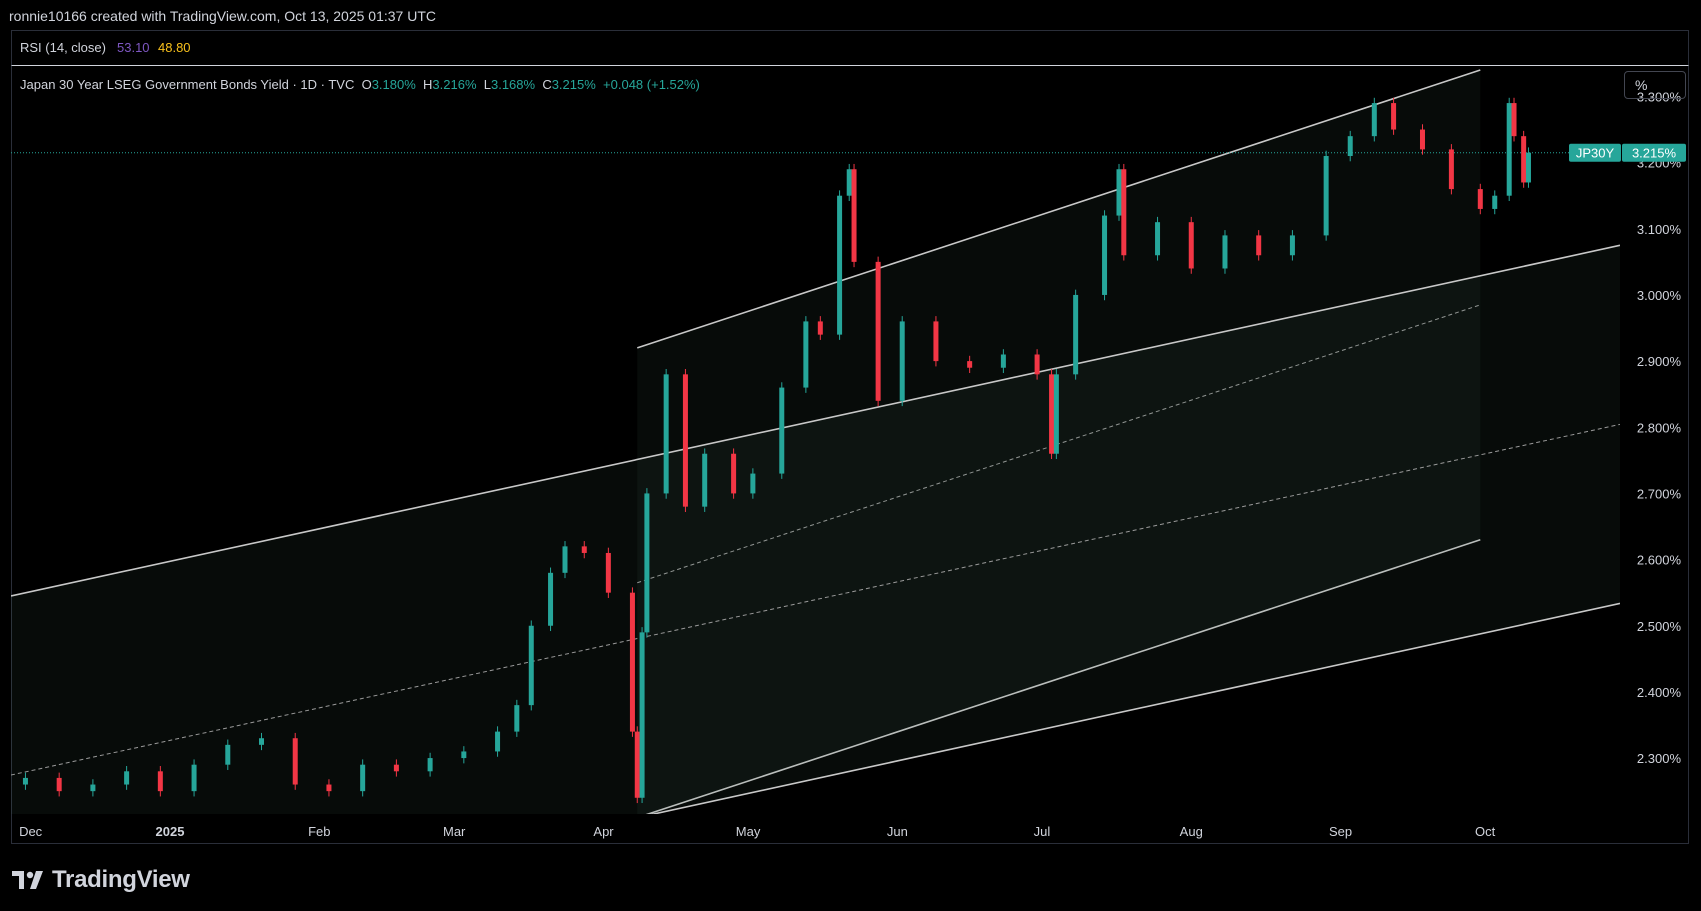 The height and width of the screenshot is (911, 1701). What do you see at coordinates (1659, 427) in the screenshot?
I see `y-tick-label: 2.800%` at bounding box center [1659, 427].